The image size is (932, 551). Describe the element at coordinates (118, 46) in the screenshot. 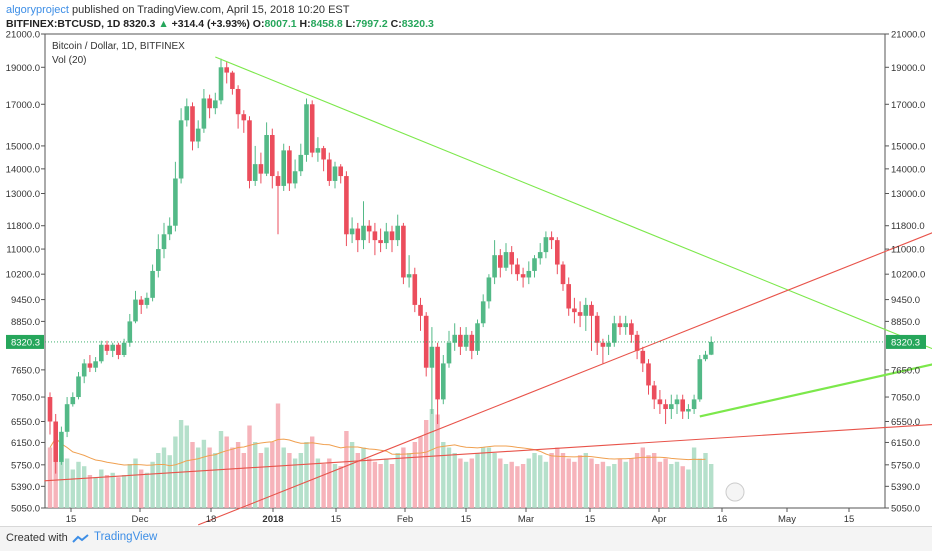

I see `legend-title: Bitcoin / Dollar, 1D, BITFINEX` at that location.